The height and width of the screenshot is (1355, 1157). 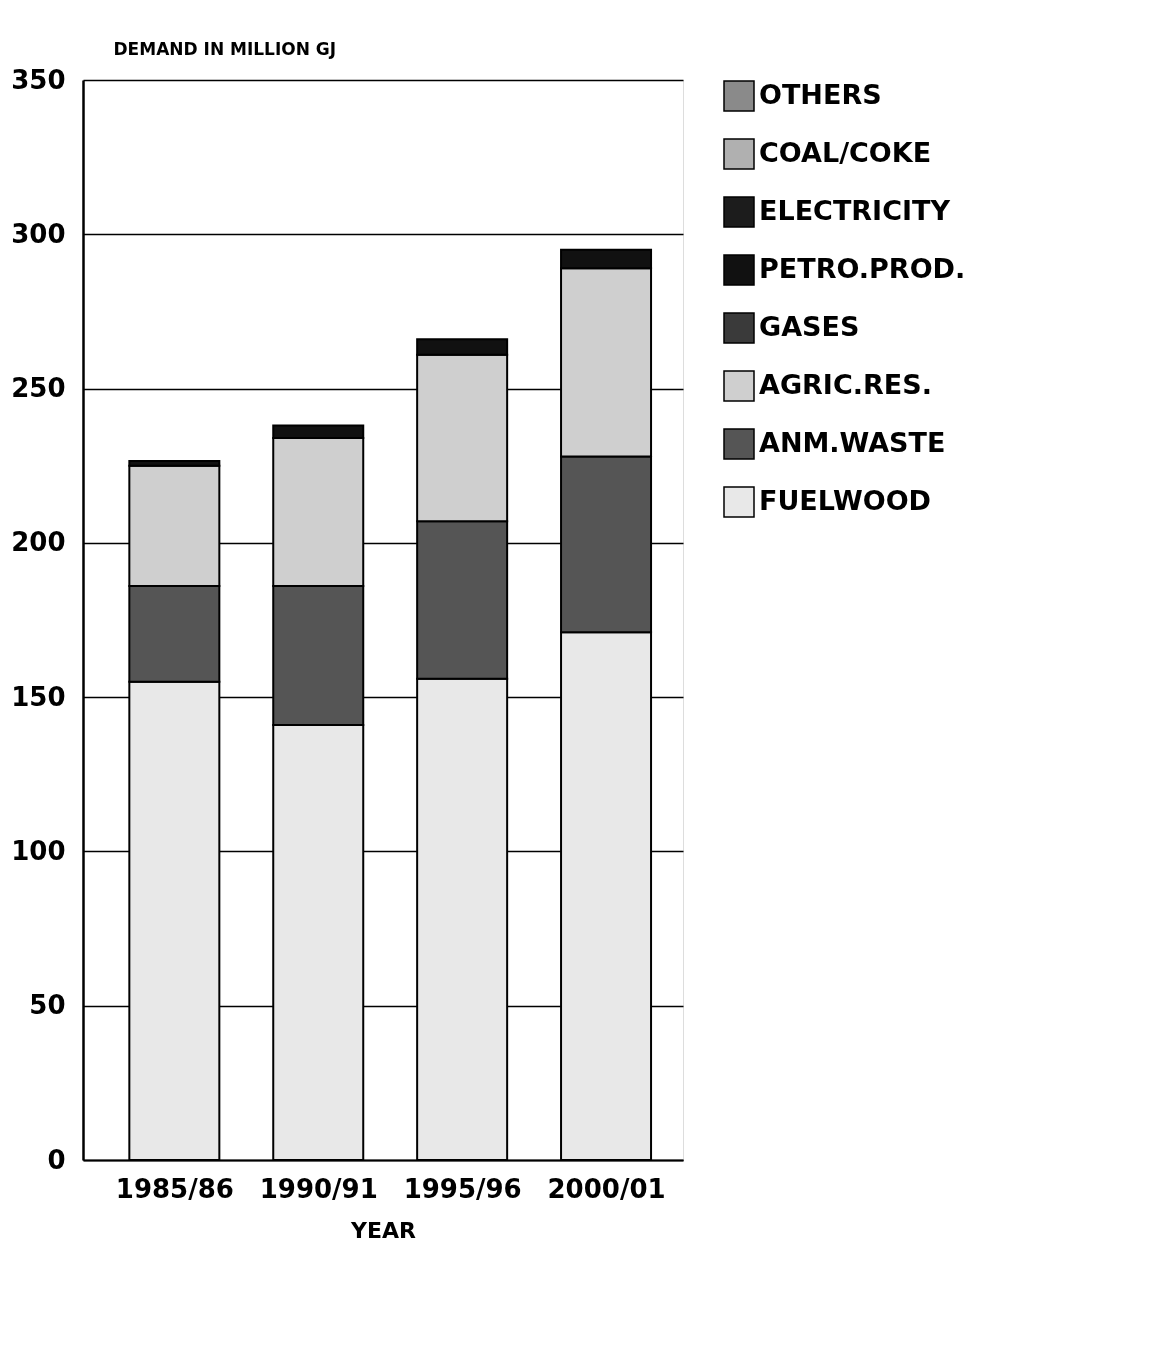 I want to click on x-axis-title: YEAR, so click(x=383, y=1230).